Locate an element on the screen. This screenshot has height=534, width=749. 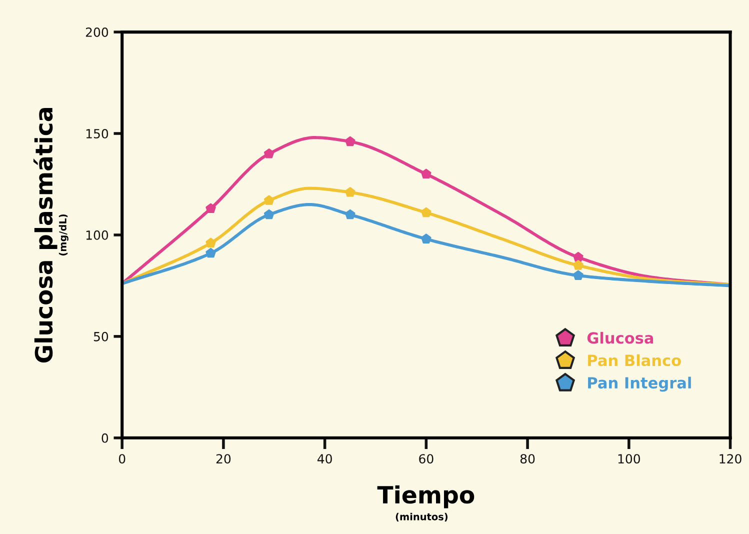
x-tick-label: 100 is located at coordinates (629, 459).